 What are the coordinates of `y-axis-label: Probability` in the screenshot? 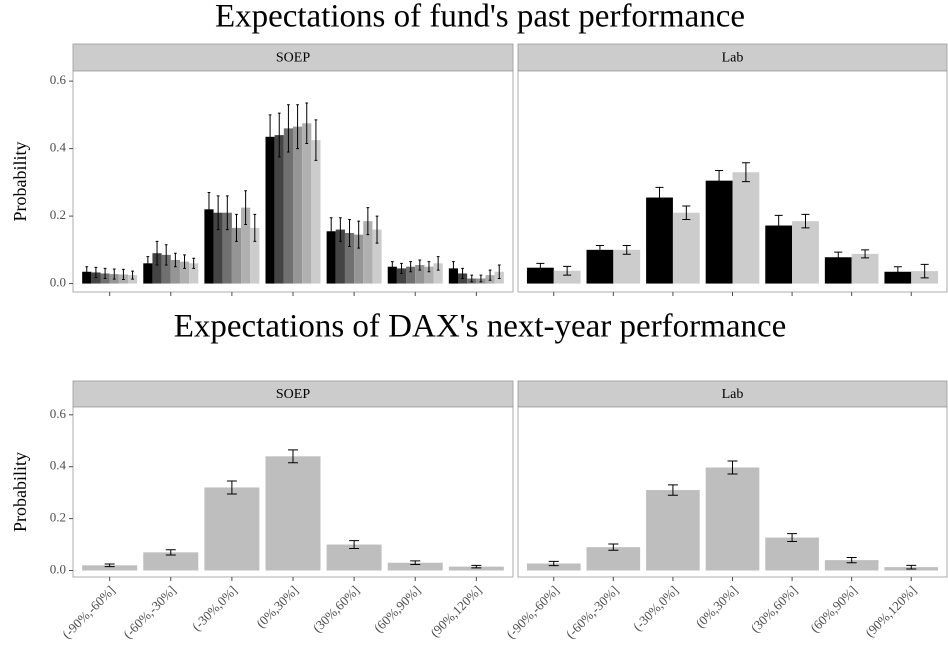 It's located at (20, 492).